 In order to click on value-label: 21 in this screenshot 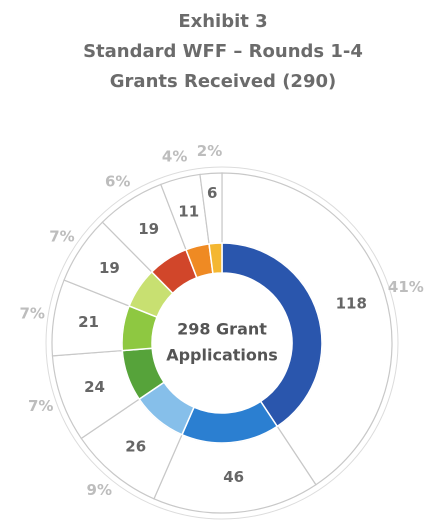, I will do `click(88, 322)`.